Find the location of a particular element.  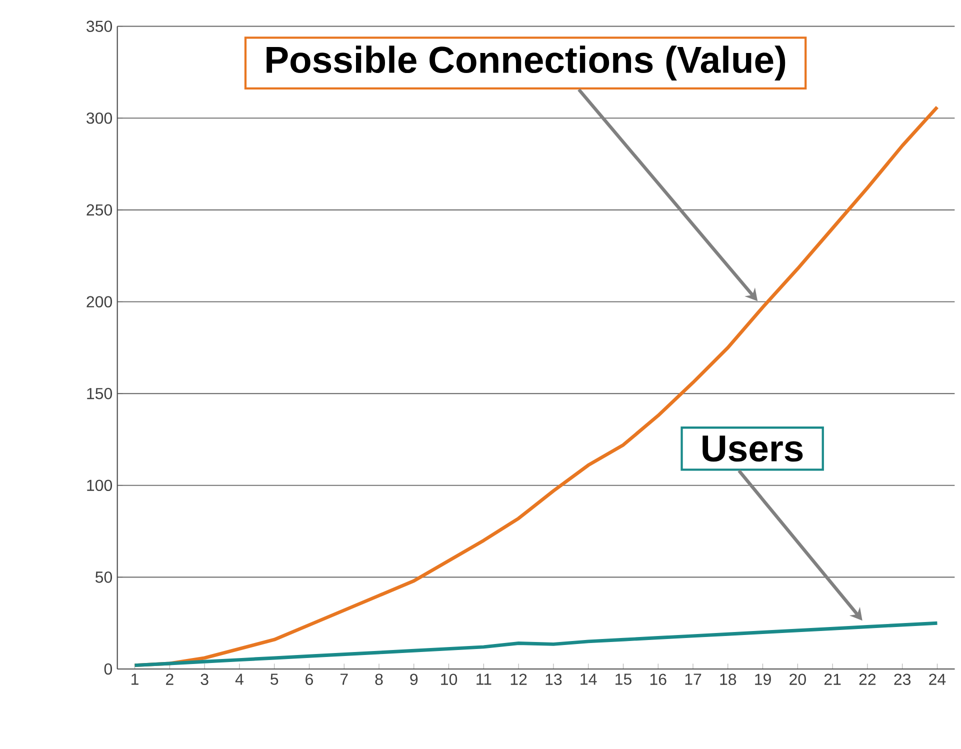

x-tick-label: 22 is located at coordinates (867, 679).